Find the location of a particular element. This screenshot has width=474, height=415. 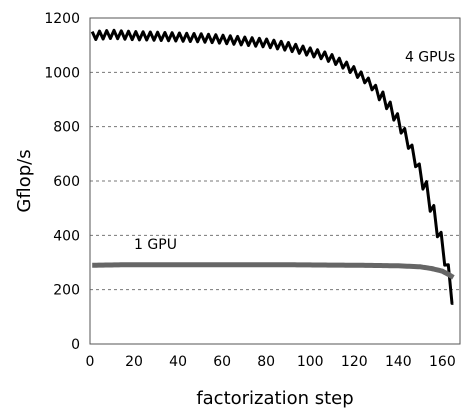

x-tick-label-140: 140 is located at coordinates (398, 362).